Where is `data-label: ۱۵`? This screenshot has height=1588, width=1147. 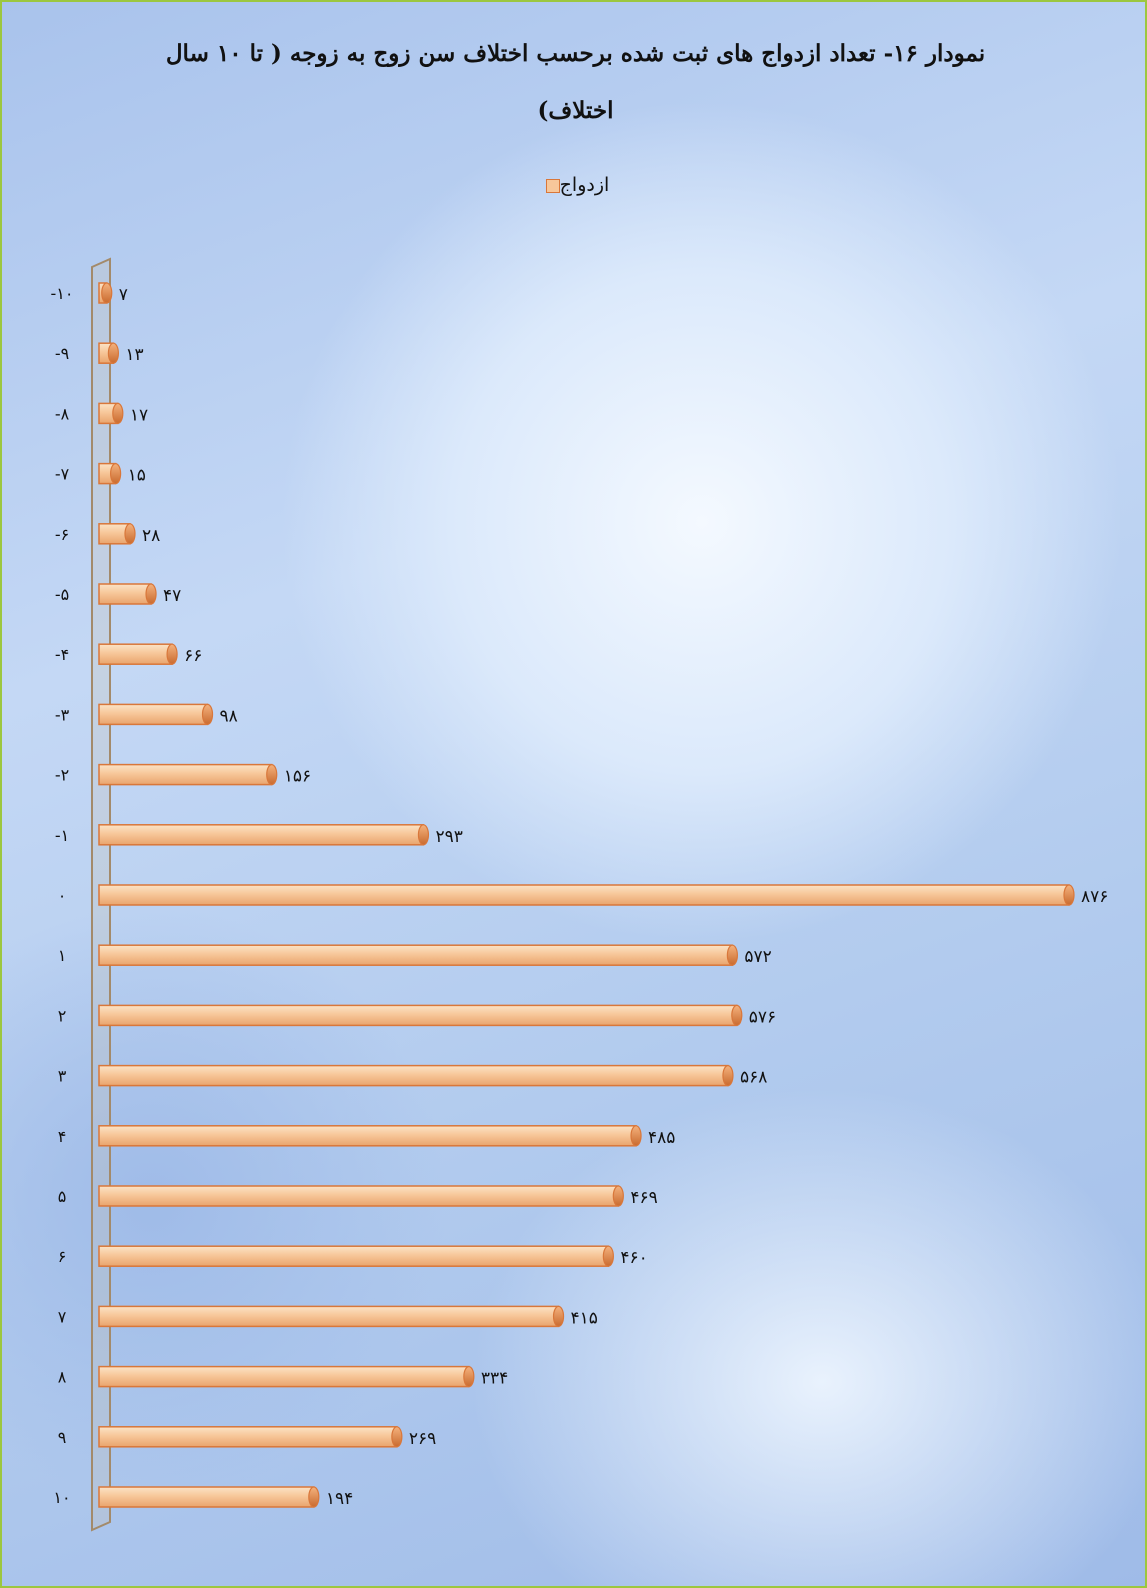
data-label: ۱۵ is located at coordinates (137, 476).